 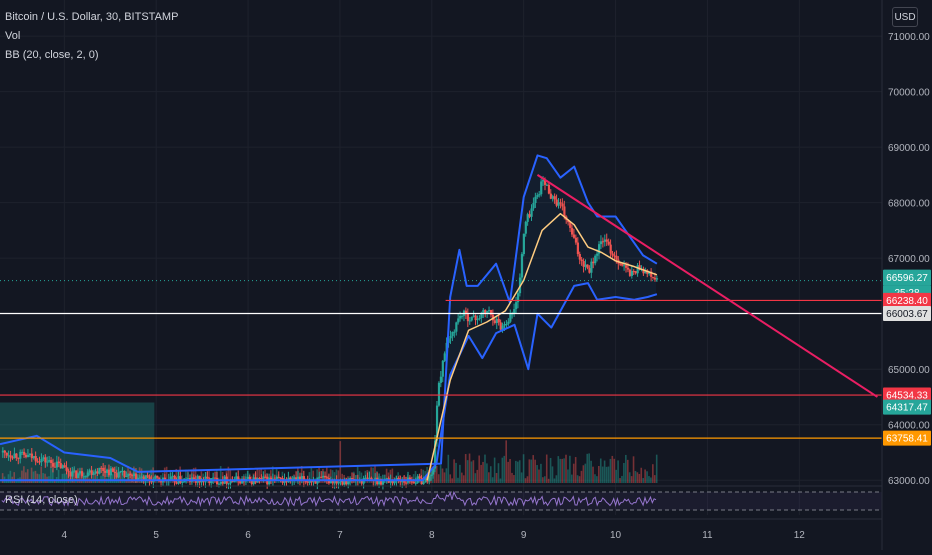 What do you see at coordinates (77, 443) in the screenshot?
I see `range-box` at bounding box center [77, 443].